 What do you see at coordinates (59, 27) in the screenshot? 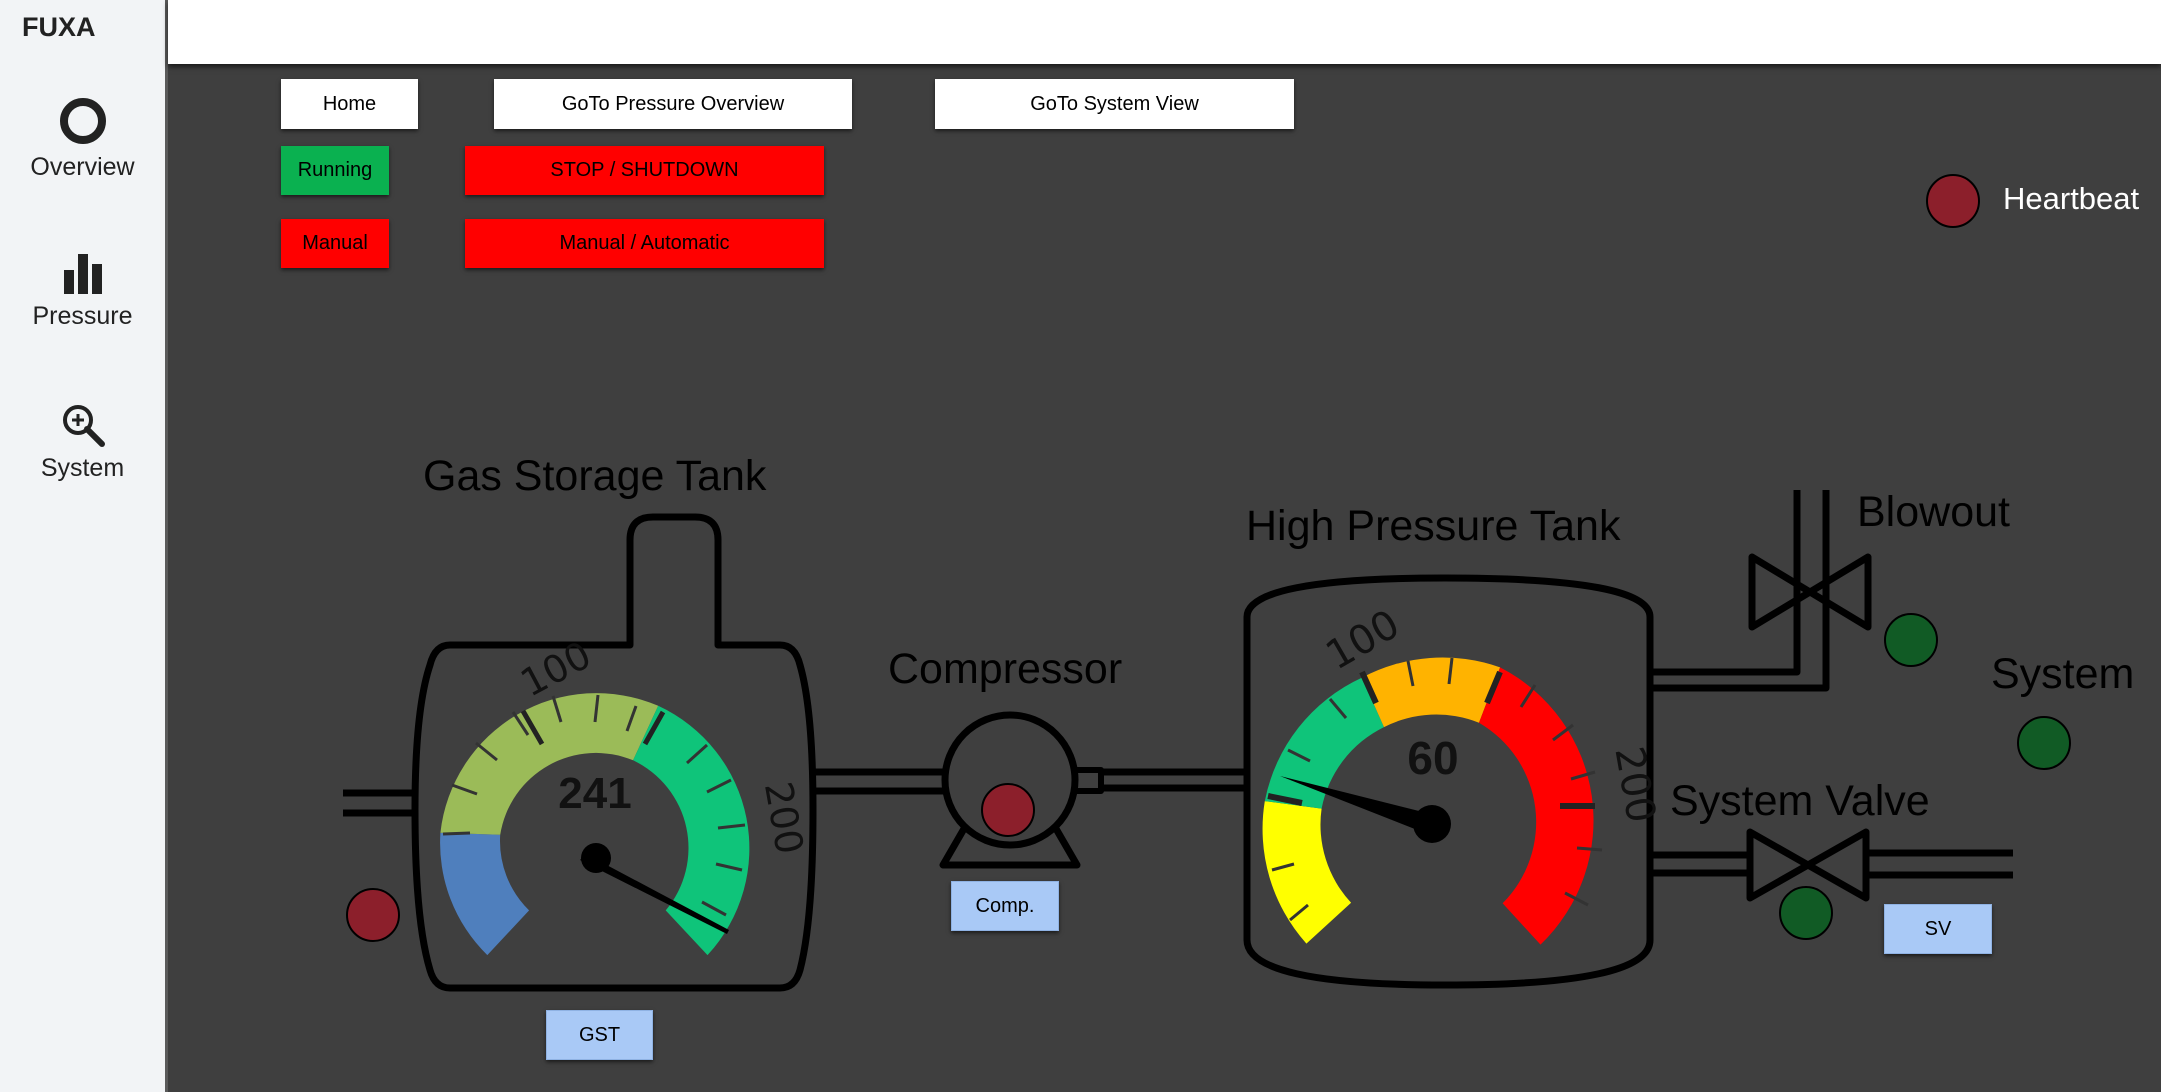
I see `app-title: FUXA` at bounding box center [59, 27].